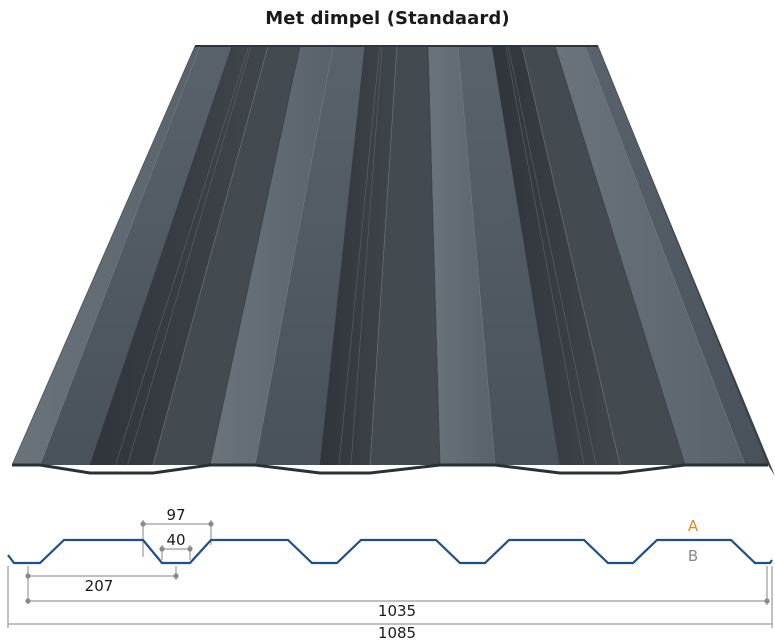 The image size is (775, 641). I want to click on dim-total-width: 1085, so click(397, 632).